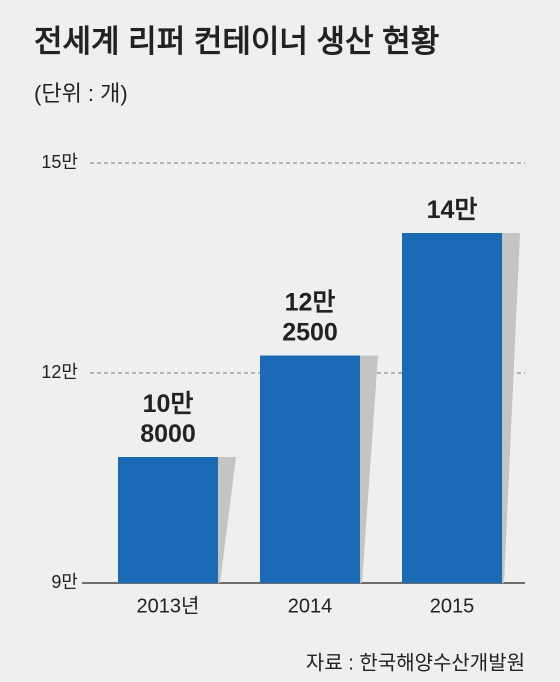 The width and height of the screenshot is (560, 682). Describe the element at coordinates (168, 419) in the screenshot. I see `value-label: 10만 8000` at that location.